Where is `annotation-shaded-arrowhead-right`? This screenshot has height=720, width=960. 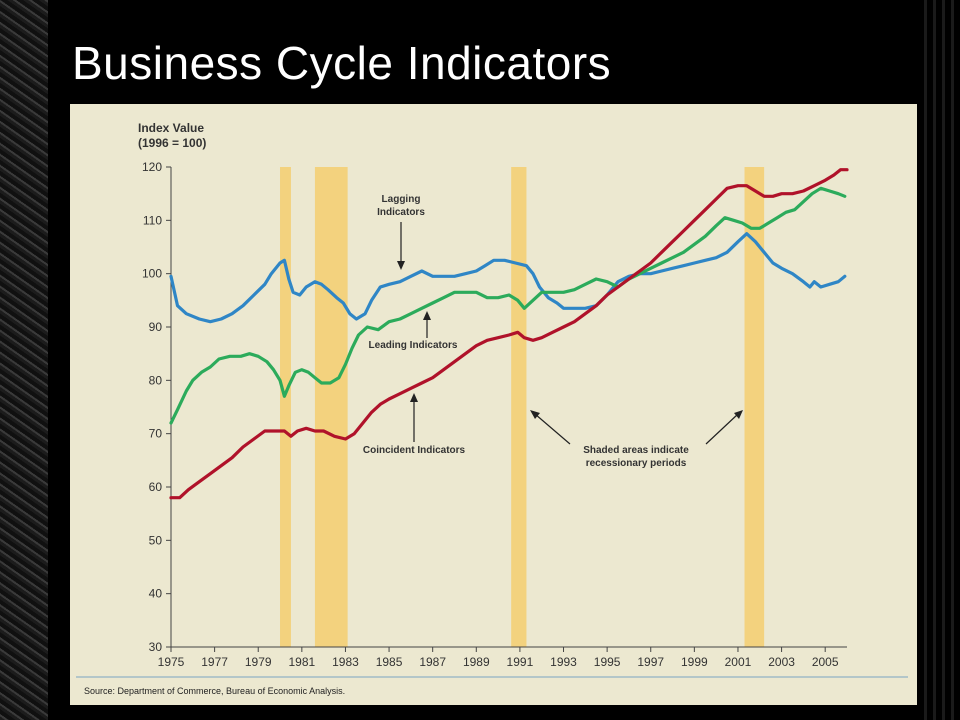 annotation-shaded-arrowhead-right is located at coordinates (738, 414).